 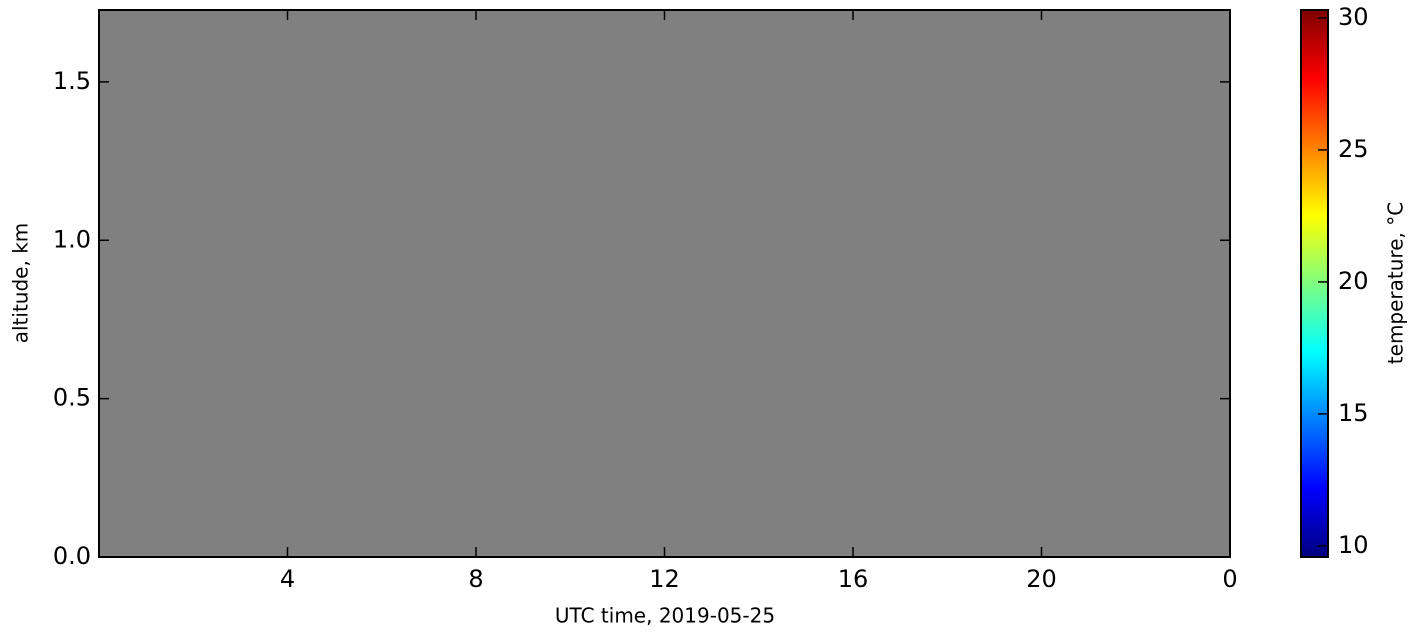 What do you see at coordinates (1314, 283) in the screenshot?
I see `colorbar` at bounding box center [1314, 283].